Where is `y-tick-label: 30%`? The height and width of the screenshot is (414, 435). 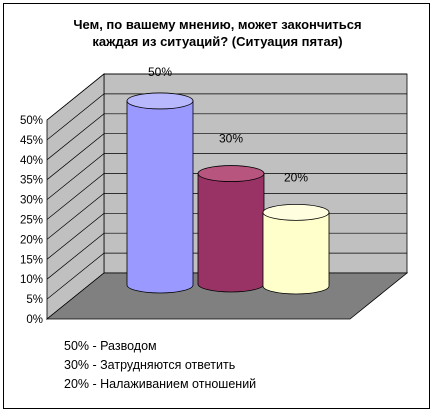
y-tick-label: 30% is located at coordinates (31, 201).